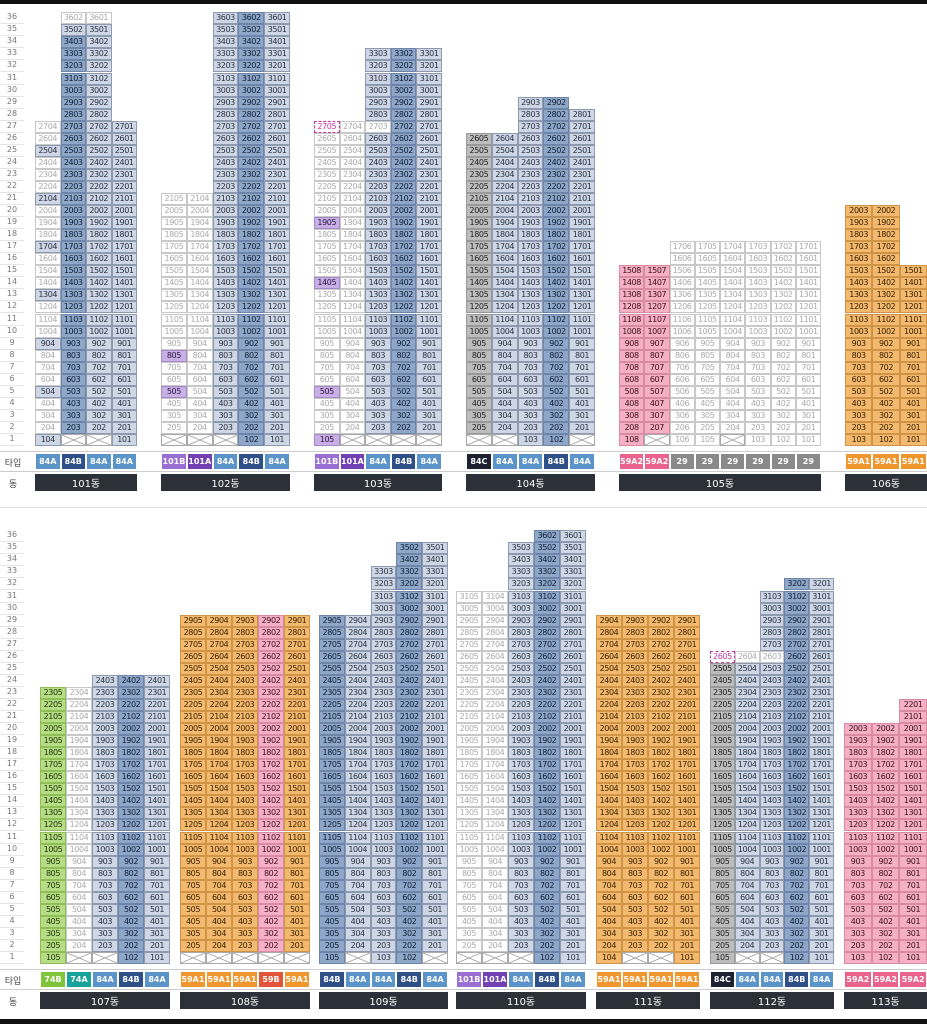  What do you see at coordinates (913, 427) in the screenshot?
I see `unit-cell: 201` at bounding box center [913, 427].